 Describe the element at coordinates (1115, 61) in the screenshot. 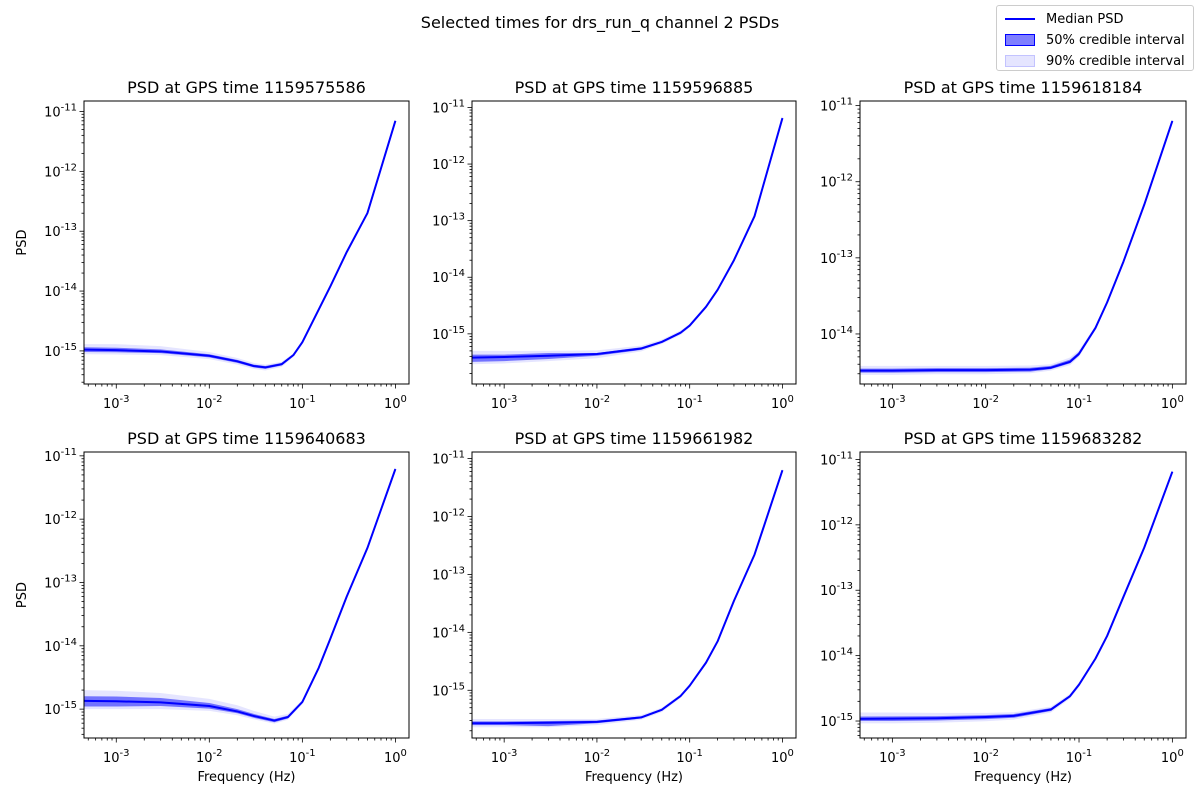

I see `legend-label-band90: 90% credible interval` at that location.